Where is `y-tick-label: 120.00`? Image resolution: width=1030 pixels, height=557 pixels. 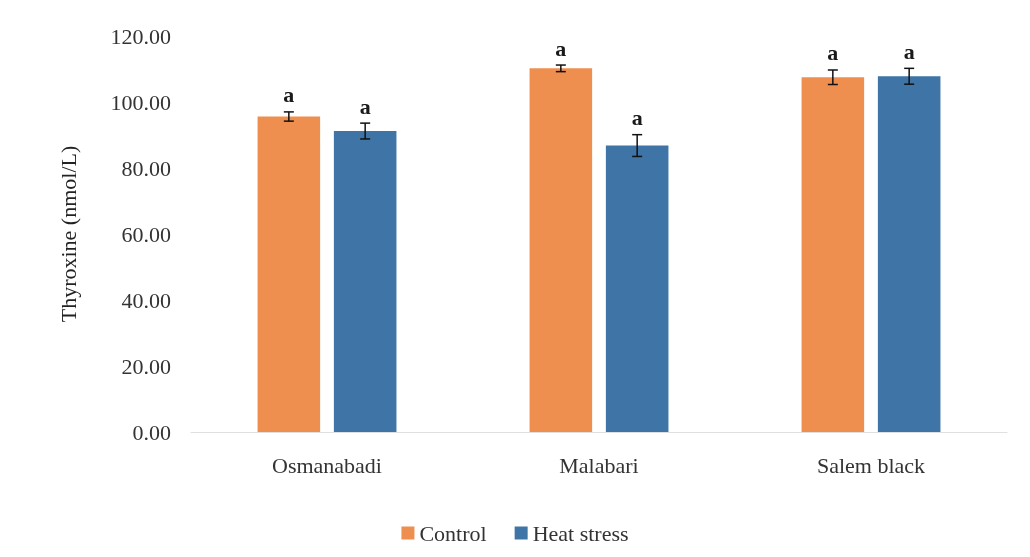
y-tick-label: 120.00 is located at coordinates (140, 36).